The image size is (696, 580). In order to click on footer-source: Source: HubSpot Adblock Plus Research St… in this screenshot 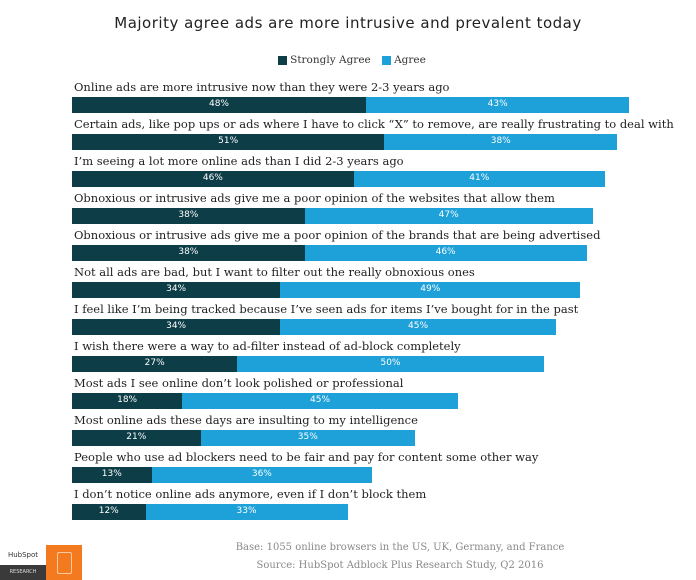, I will do `click(400, 565)`.